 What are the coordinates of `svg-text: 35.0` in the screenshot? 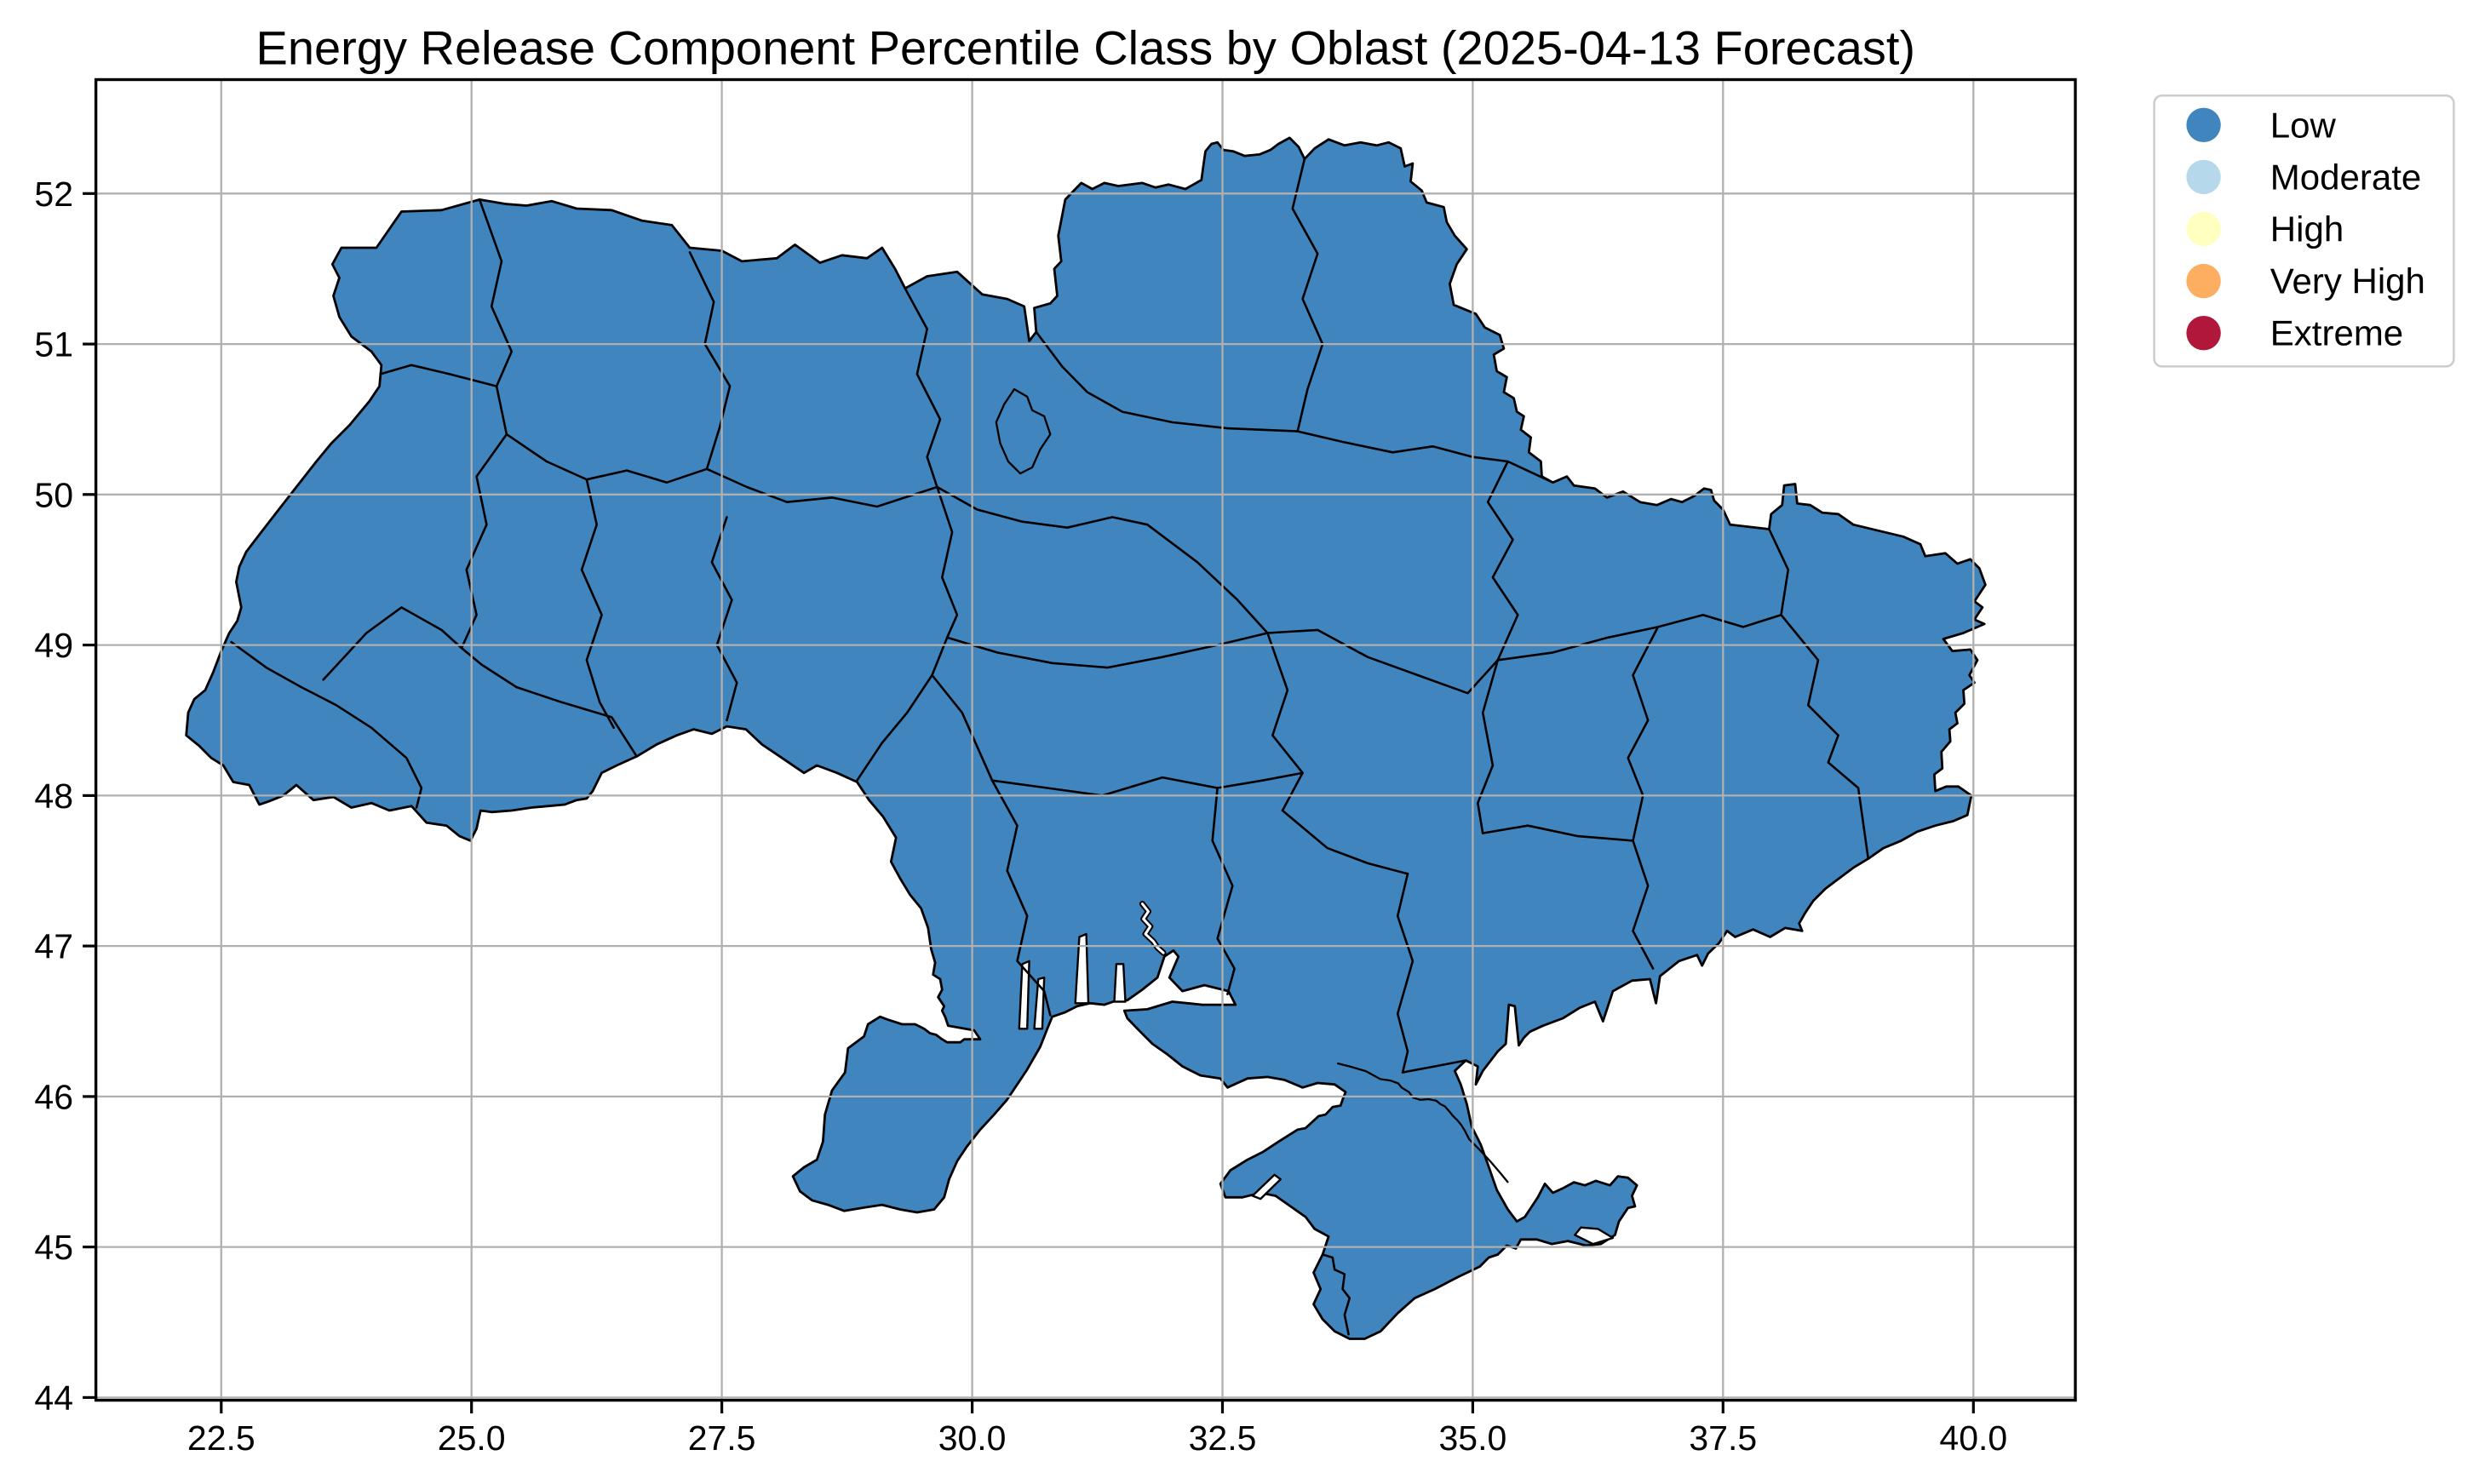 It's located at (1472, 1438).